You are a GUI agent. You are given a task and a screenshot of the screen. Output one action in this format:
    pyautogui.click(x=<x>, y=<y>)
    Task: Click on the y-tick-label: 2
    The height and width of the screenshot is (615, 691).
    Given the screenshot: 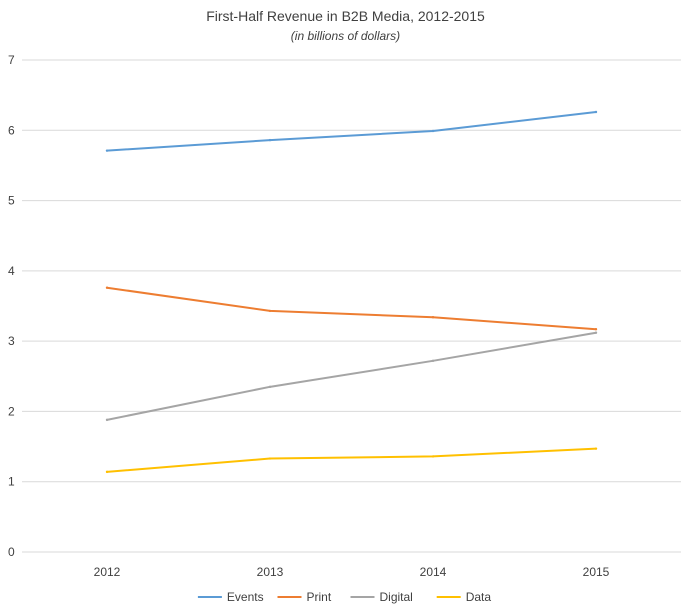 What is the action you would take?
    pyautogui.click(x=11, y=411)
    